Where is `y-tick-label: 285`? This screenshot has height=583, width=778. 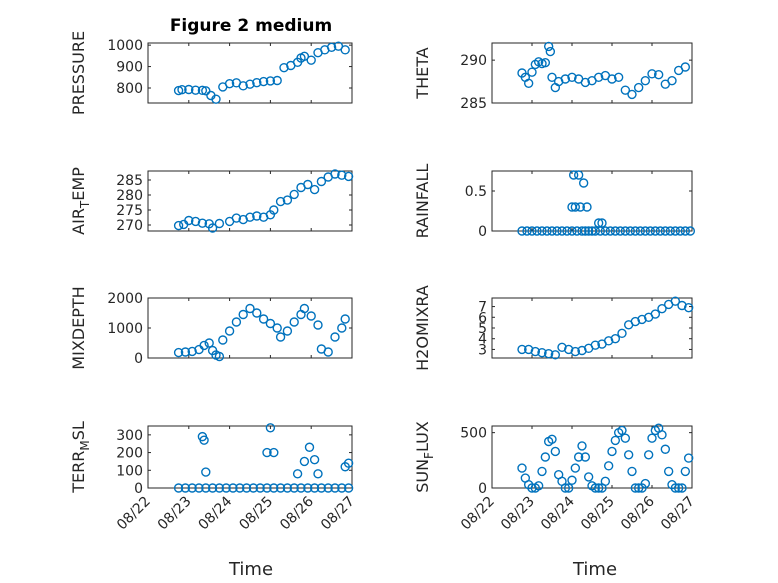 y-tick-label: 285 is located at coordinates (129, 181).